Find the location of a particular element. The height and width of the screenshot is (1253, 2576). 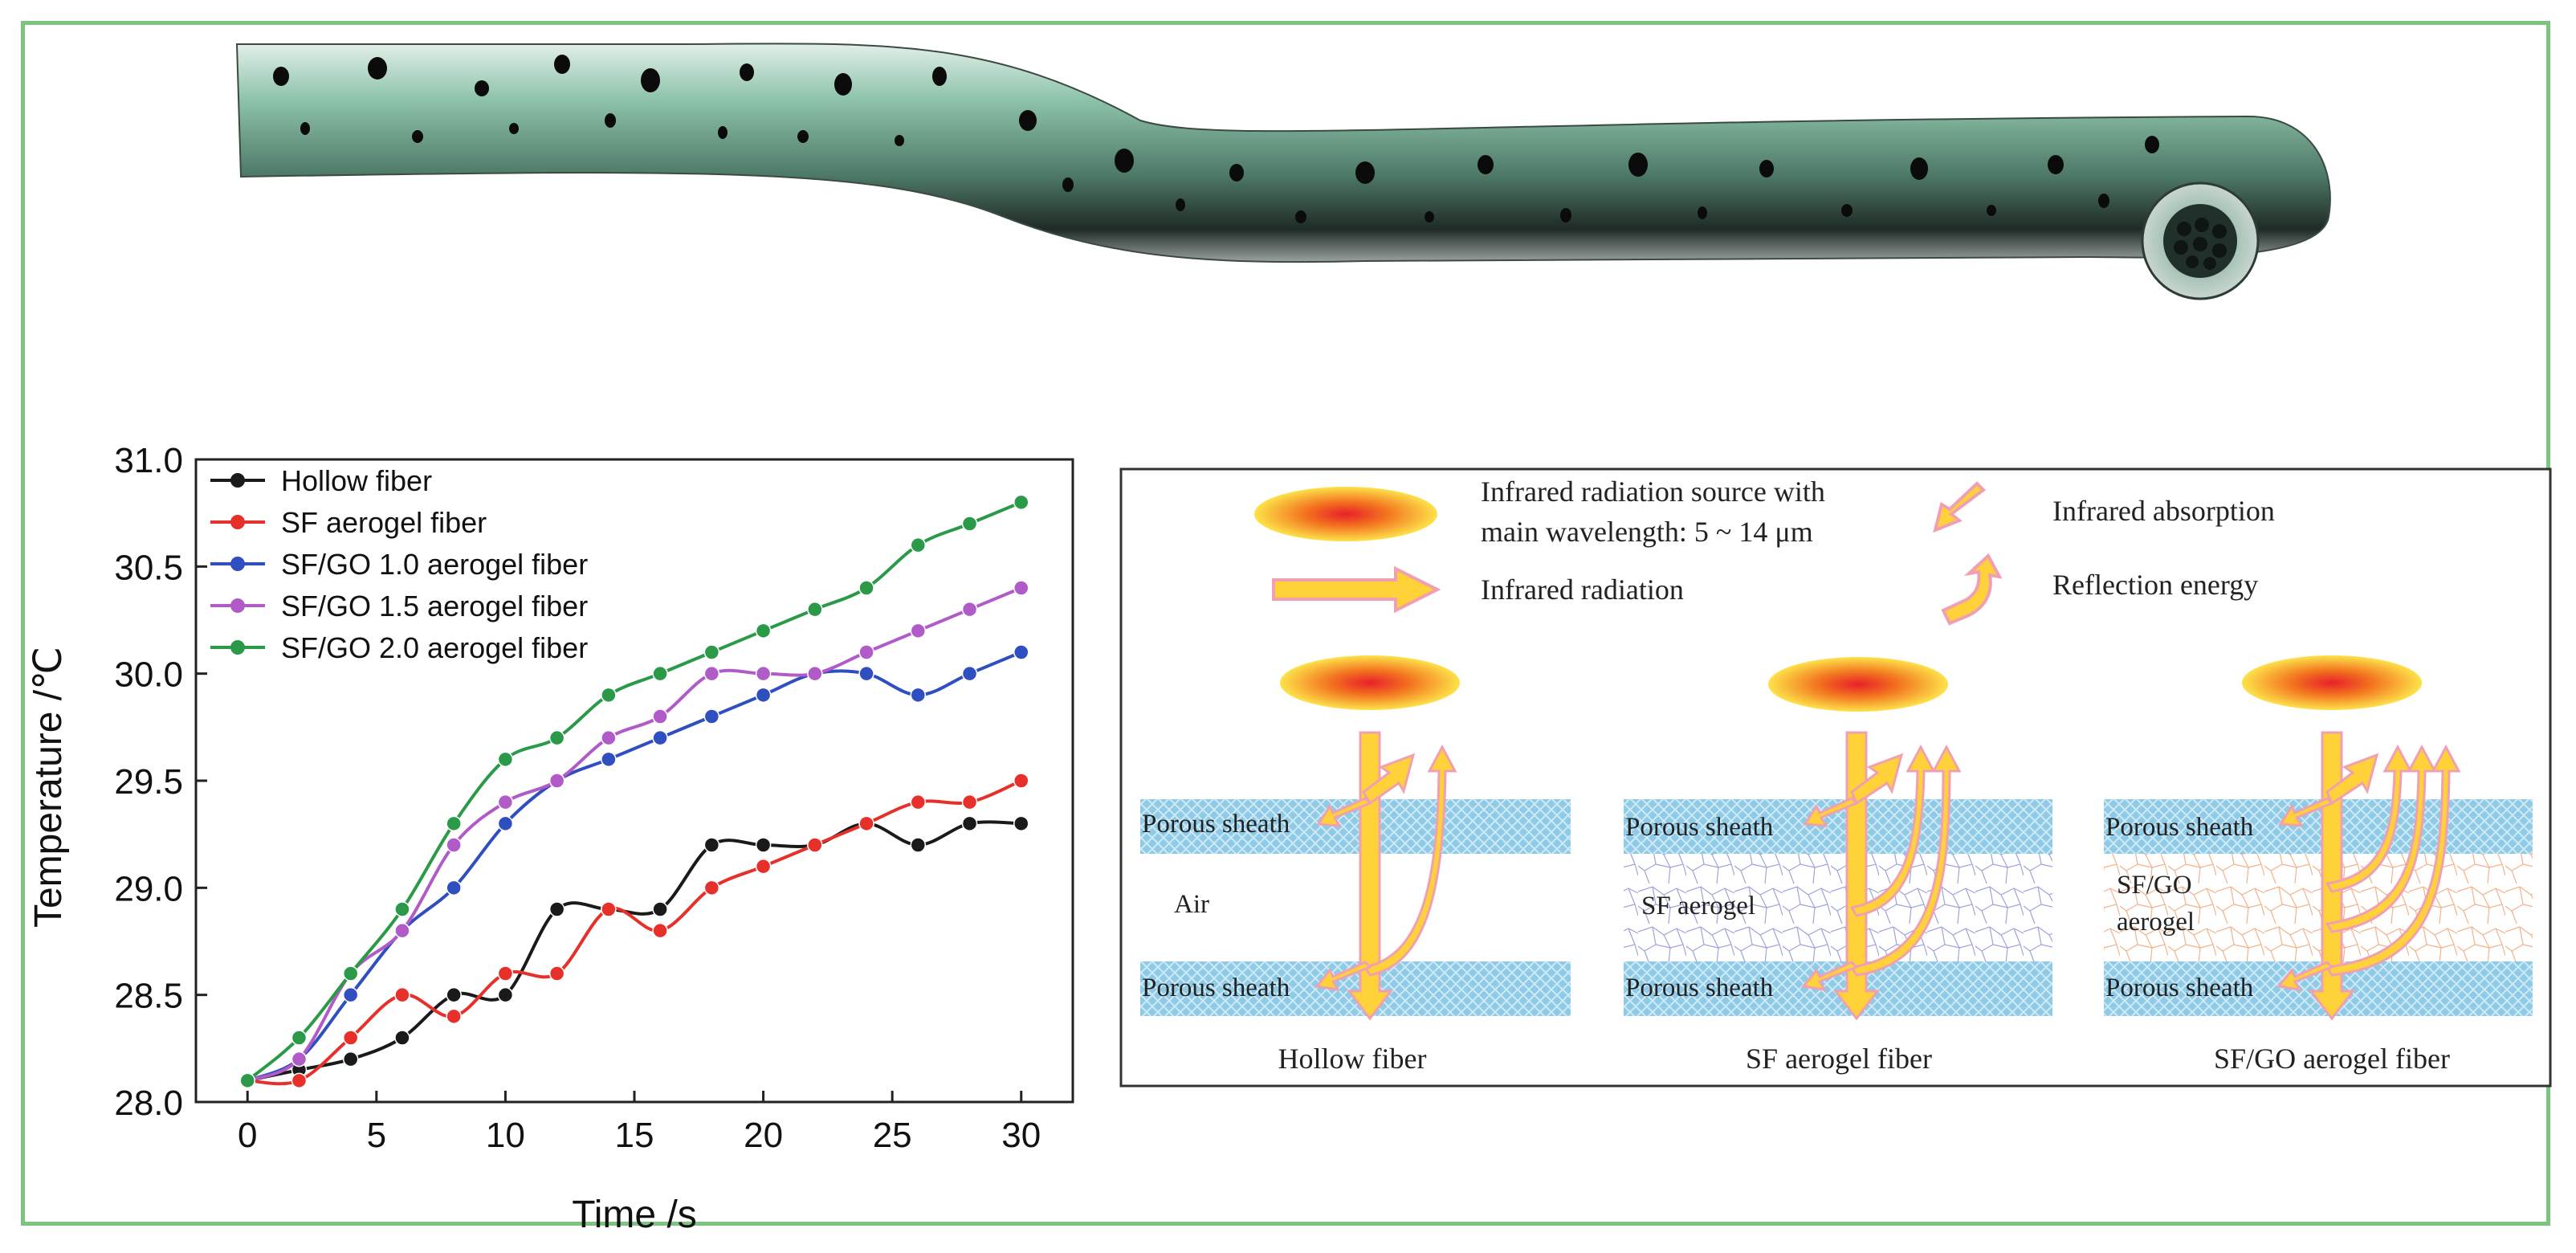

absorption-arrow-icon is located at coordinates (1960, 507).